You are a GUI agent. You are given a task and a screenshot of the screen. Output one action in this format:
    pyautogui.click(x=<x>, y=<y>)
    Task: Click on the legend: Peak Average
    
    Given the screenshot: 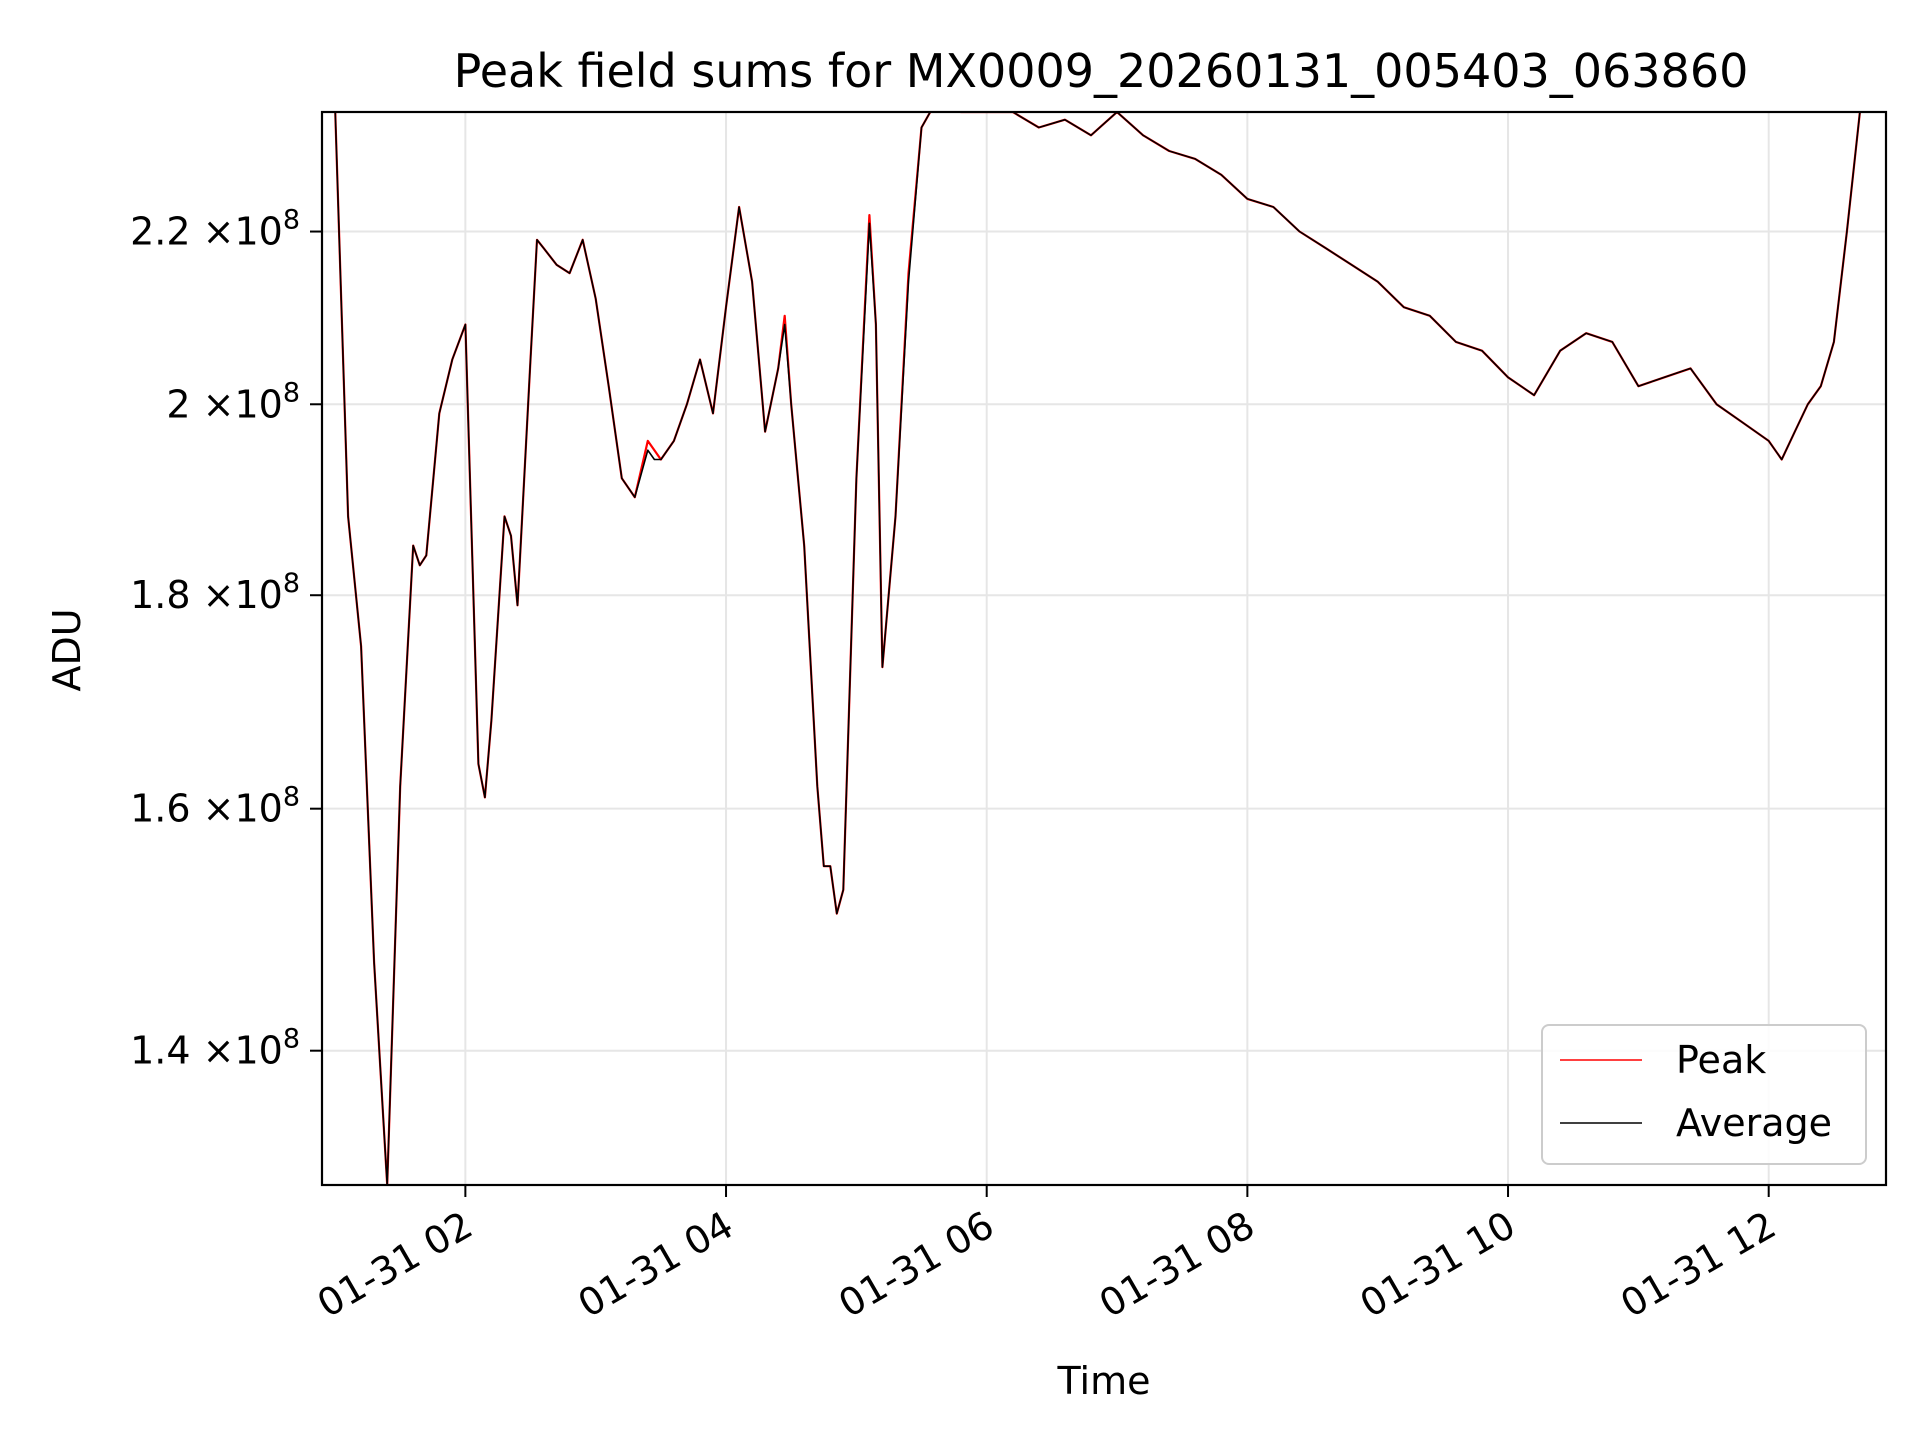 What is the action you would take?
    pyautogui.click(x=1704, y=1094)
    